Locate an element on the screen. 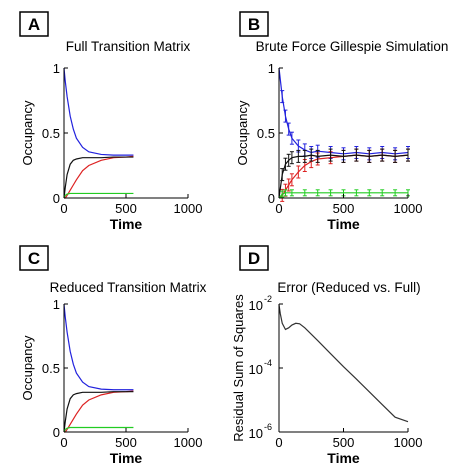 The height and width of the screenshot is (470, 474). panel-letter-badge: D is located at coordinates (254, 258).